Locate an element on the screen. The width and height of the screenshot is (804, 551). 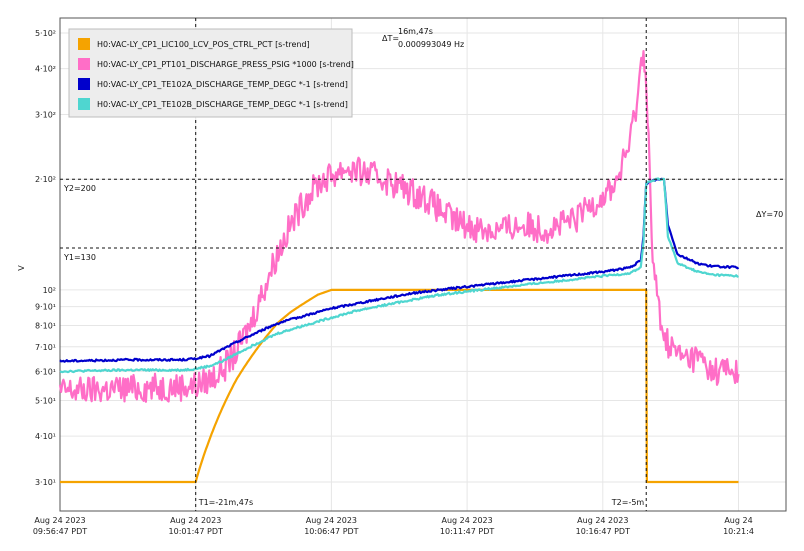
x-tick-time: 10:11:47 PDT is located at coordinates (467, 531).